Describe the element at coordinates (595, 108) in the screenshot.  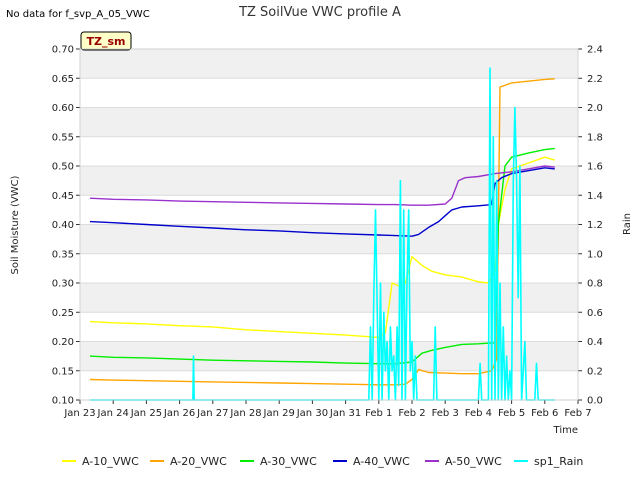
I see `y2-tick-label: 2.0` at that location.